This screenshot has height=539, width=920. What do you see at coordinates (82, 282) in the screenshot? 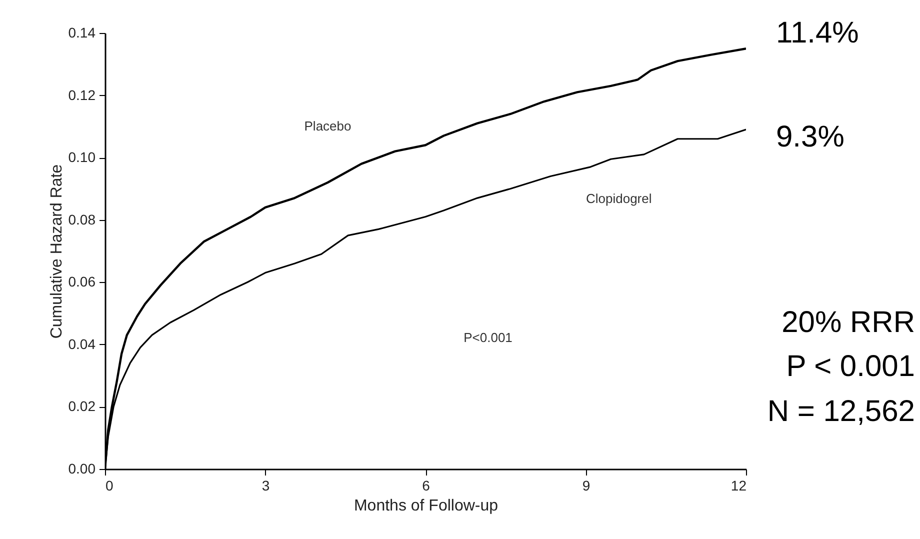
I see `y-tick-label: 0.06` at bounding box center [82, 282].